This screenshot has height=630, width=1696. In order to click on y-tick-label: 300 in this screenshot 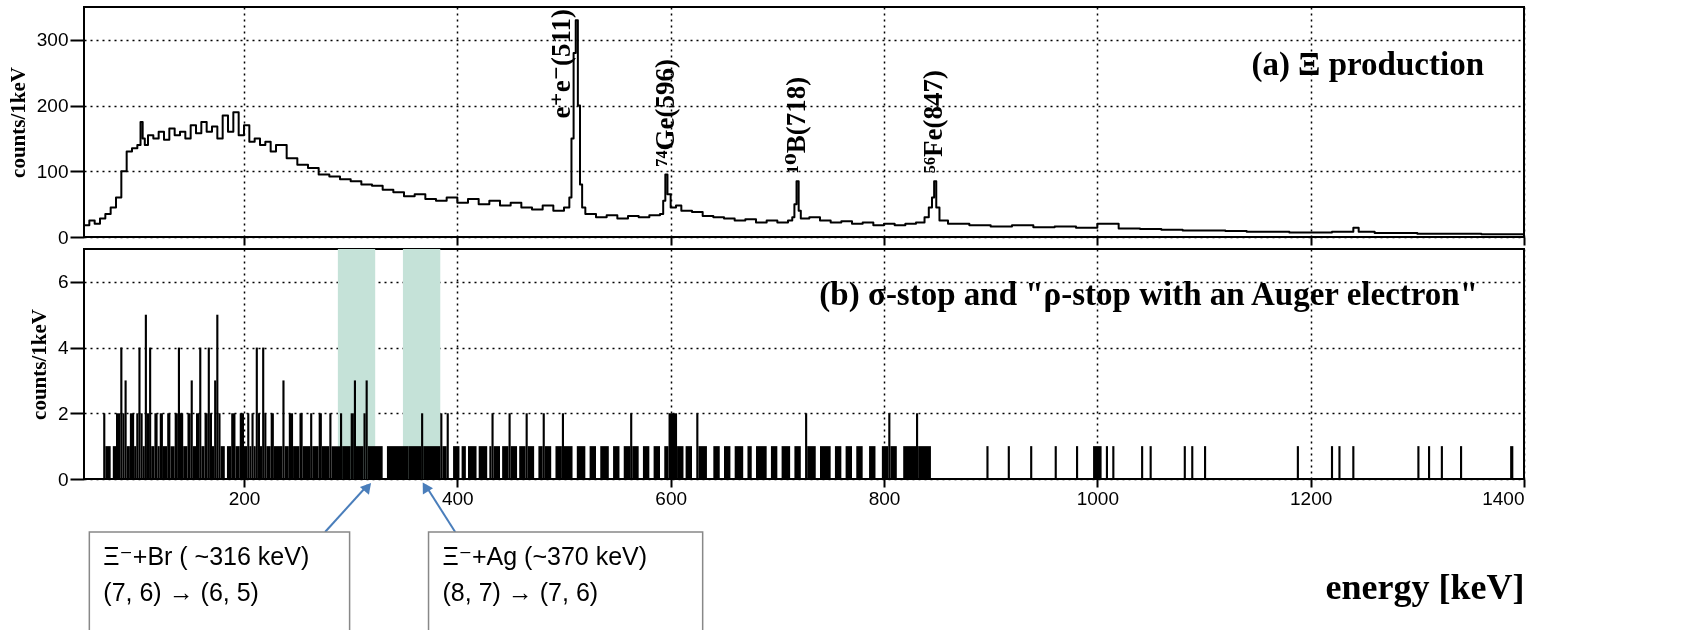, I will do `click(52, 40)`.